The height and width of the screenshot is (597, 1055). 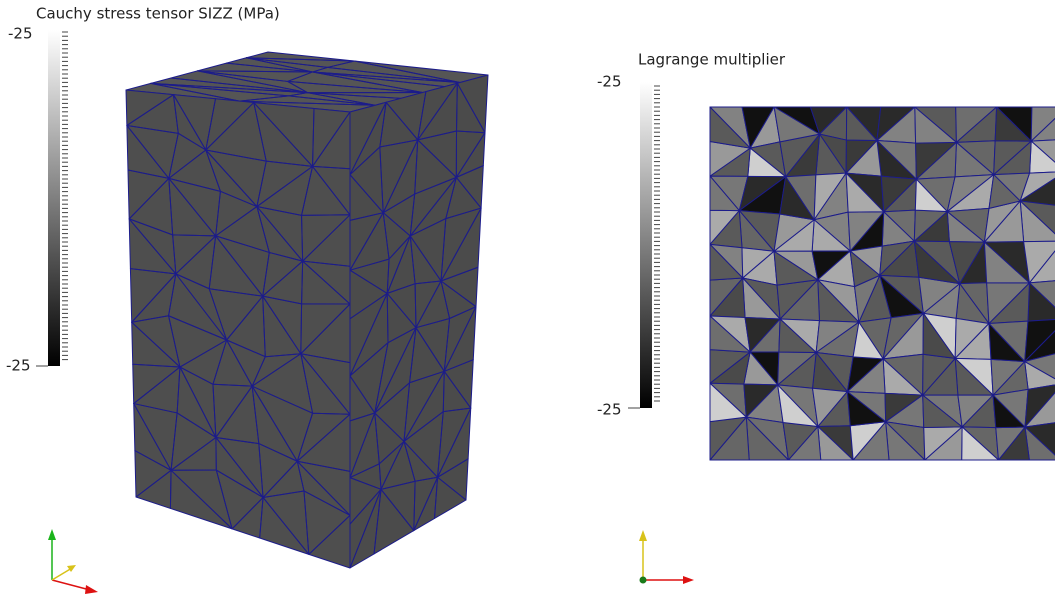 What do you see at coordinates (158, 14) in the screenshot?
I see `color-bar-title: Cauchy stress tensor SIZZ (MPa)` at bounding box center [158, 14].